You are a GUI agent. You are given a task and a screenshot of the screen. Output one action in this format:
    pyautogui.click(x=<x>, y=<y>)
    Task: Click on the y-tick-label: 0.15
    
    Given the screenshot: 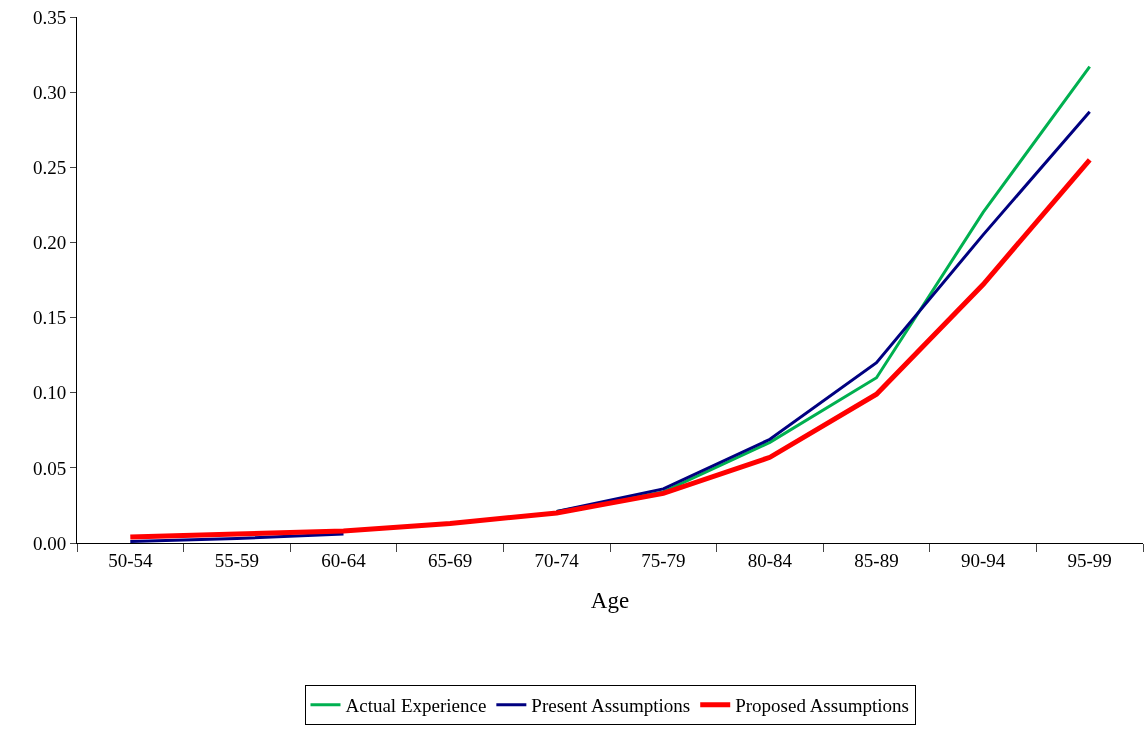 What is the action you would take?
    pyautogui.click(x=49, y=318)
    